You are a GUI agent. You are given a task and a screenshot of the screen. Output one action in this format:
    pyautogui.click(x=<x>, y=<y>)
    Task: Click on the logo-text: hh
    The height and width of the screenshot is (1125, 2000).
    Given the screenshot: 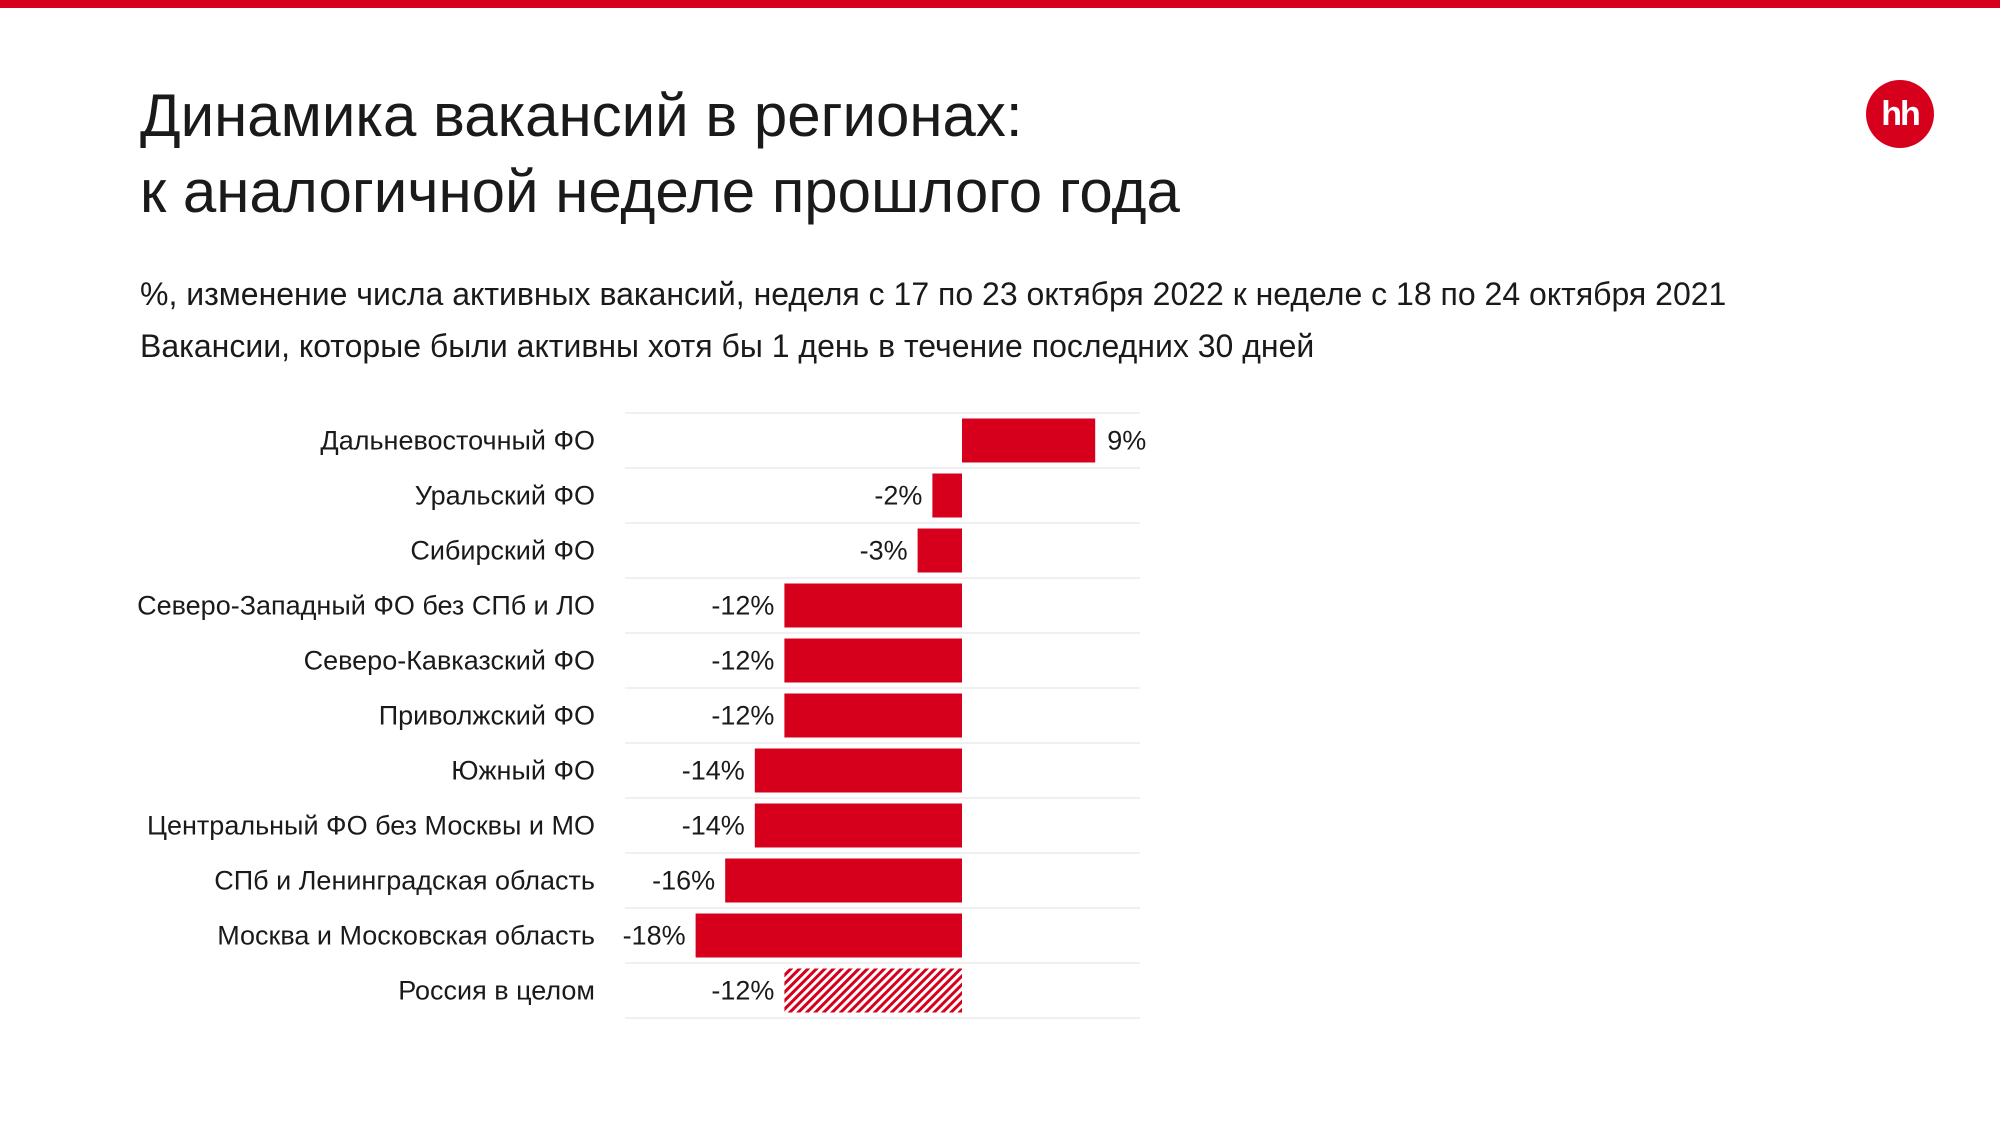 What is the action you would take?
    pyautogui.click(x=1901, y=114)
    